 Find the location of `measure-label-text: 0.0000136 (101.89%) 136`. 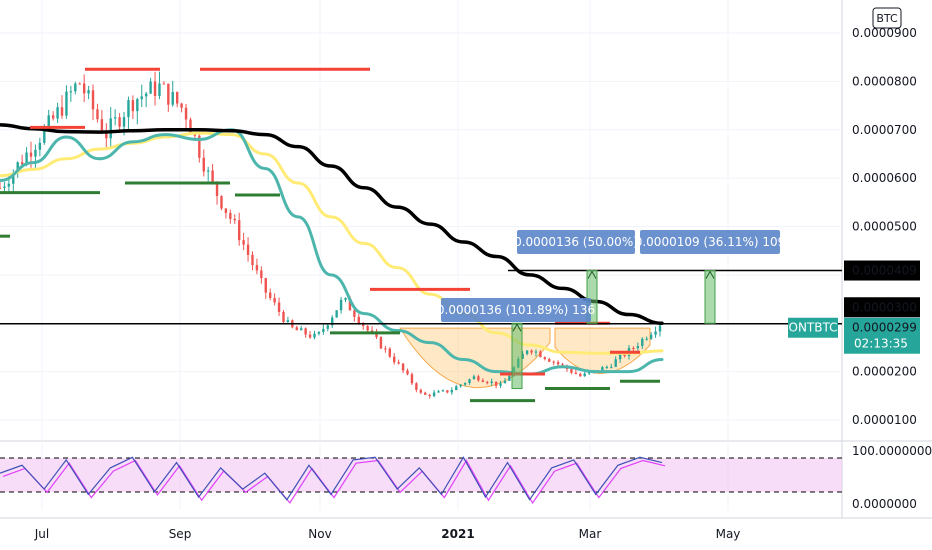

measure-label-text: 0.0000136 (101.89%) 136 is located at coordinates (516, 310).